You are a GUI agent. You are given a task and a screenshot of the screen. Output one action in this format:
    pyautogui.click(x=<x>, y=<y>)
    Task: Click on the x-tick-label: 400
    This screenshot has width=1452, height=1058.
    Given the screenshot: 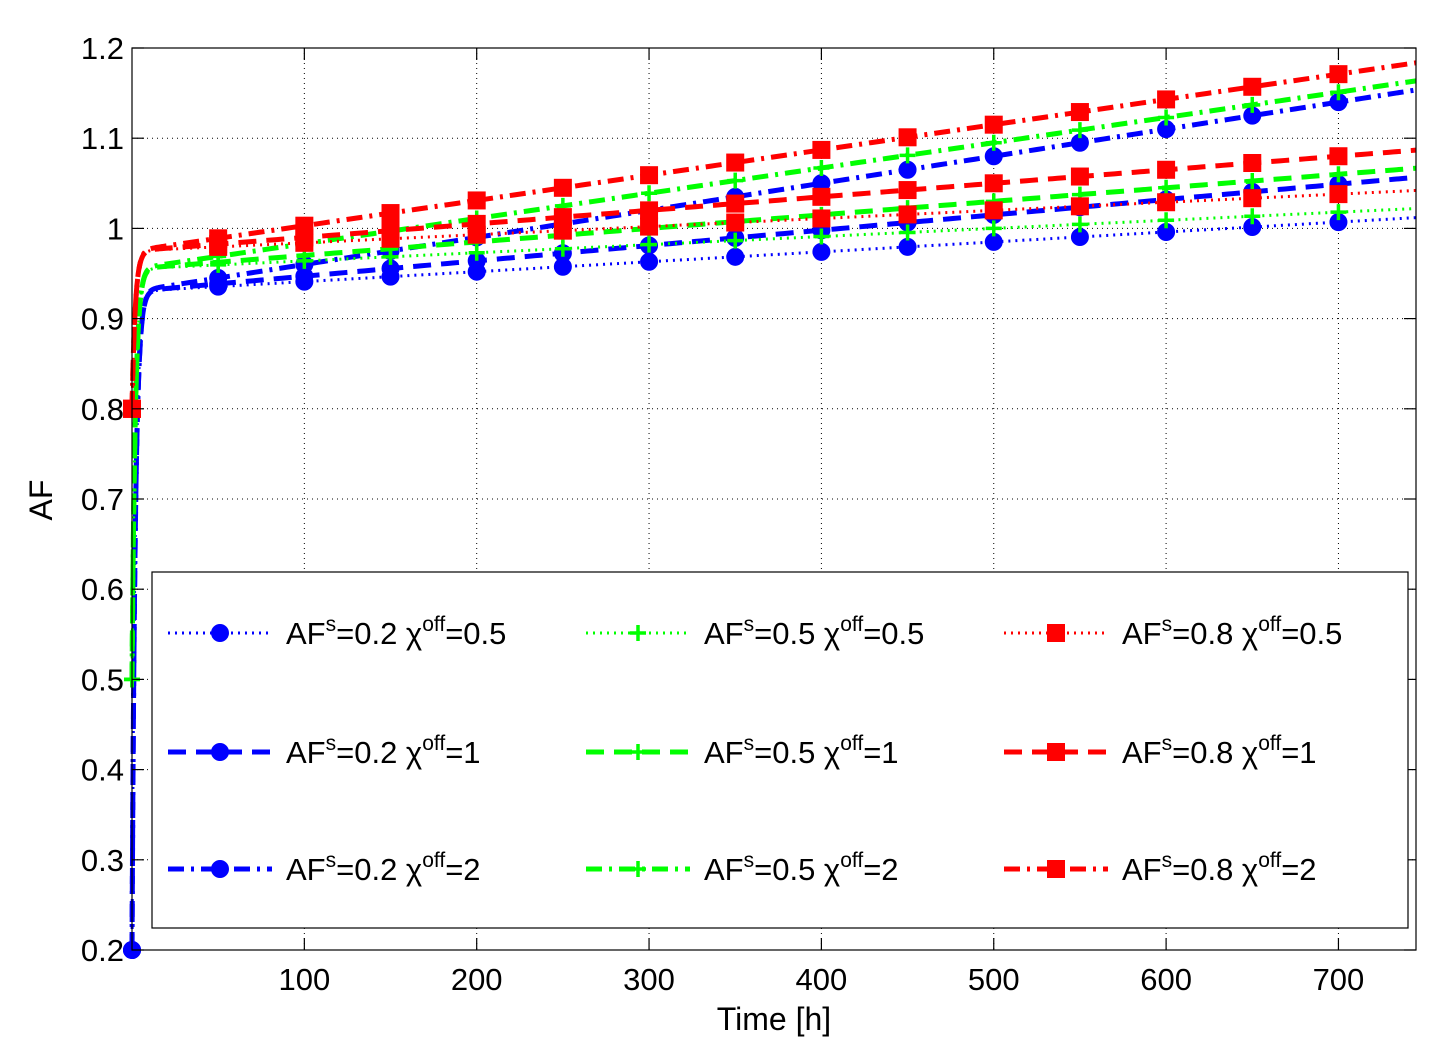 What is the action you would take?
    pyautogui.click(x=822, y=979)
    